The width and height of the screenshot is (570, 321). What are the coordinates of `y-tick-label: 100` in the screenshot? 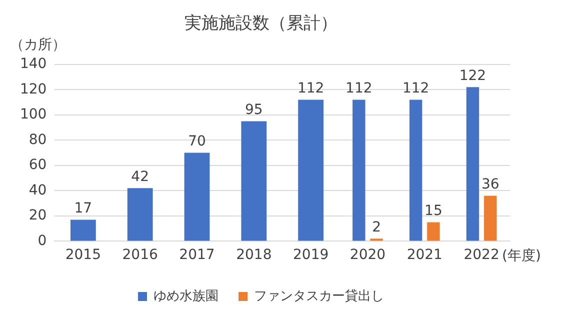 It's located at (33, 114).